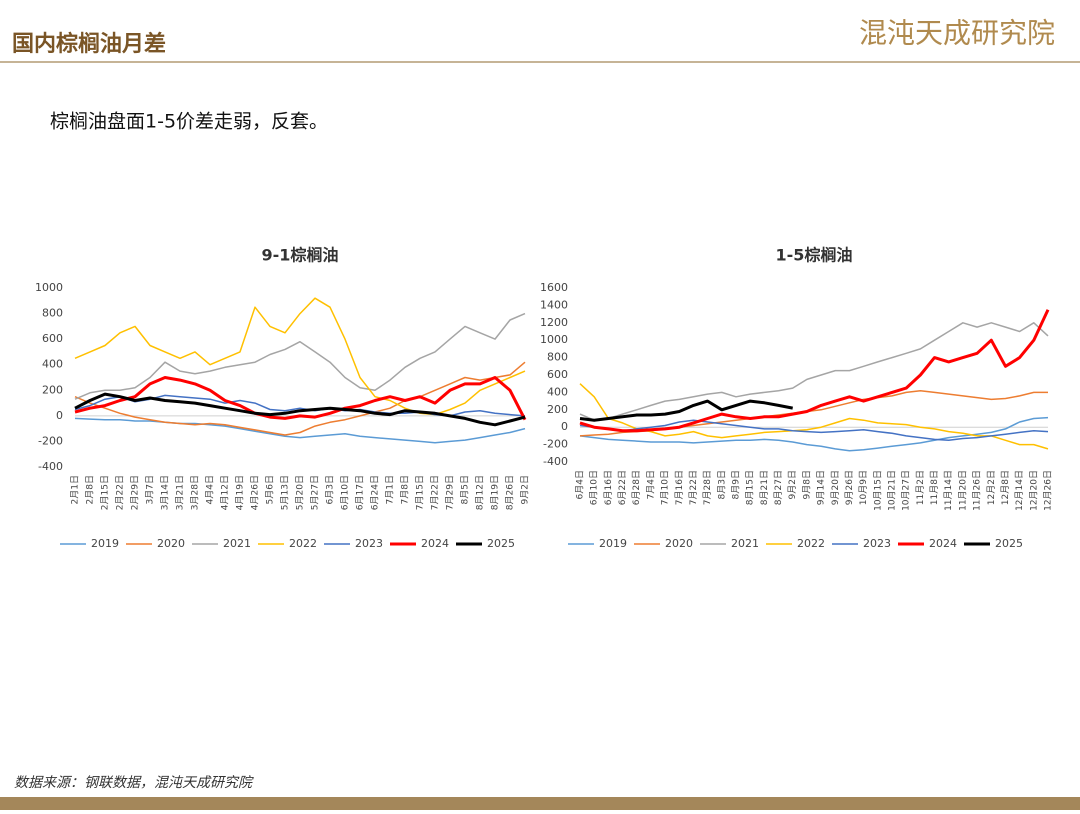 The height and width of the screenshot is (814, 1080). Describe the element at coordinates (665, 487) in the screenshot. I see `x-tick-label: 7月10日` at that location.